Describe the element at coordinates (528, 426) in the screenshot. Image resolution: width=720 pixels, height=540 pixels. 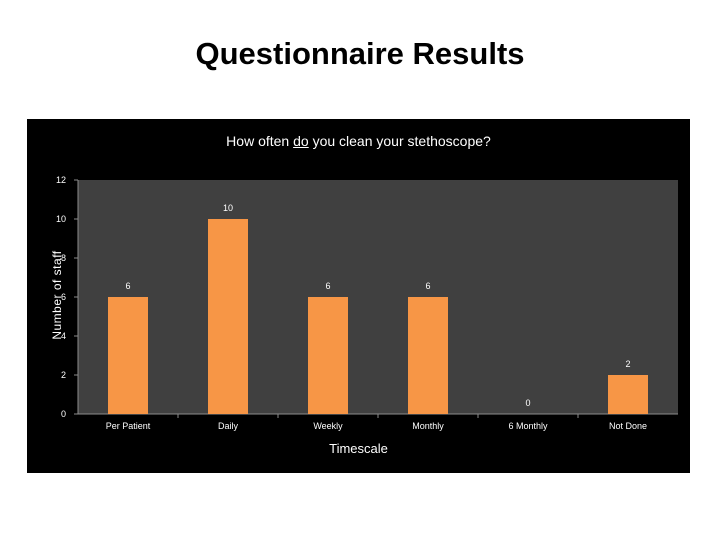
I see `x-tick-label: 6 Monthly` at that location.